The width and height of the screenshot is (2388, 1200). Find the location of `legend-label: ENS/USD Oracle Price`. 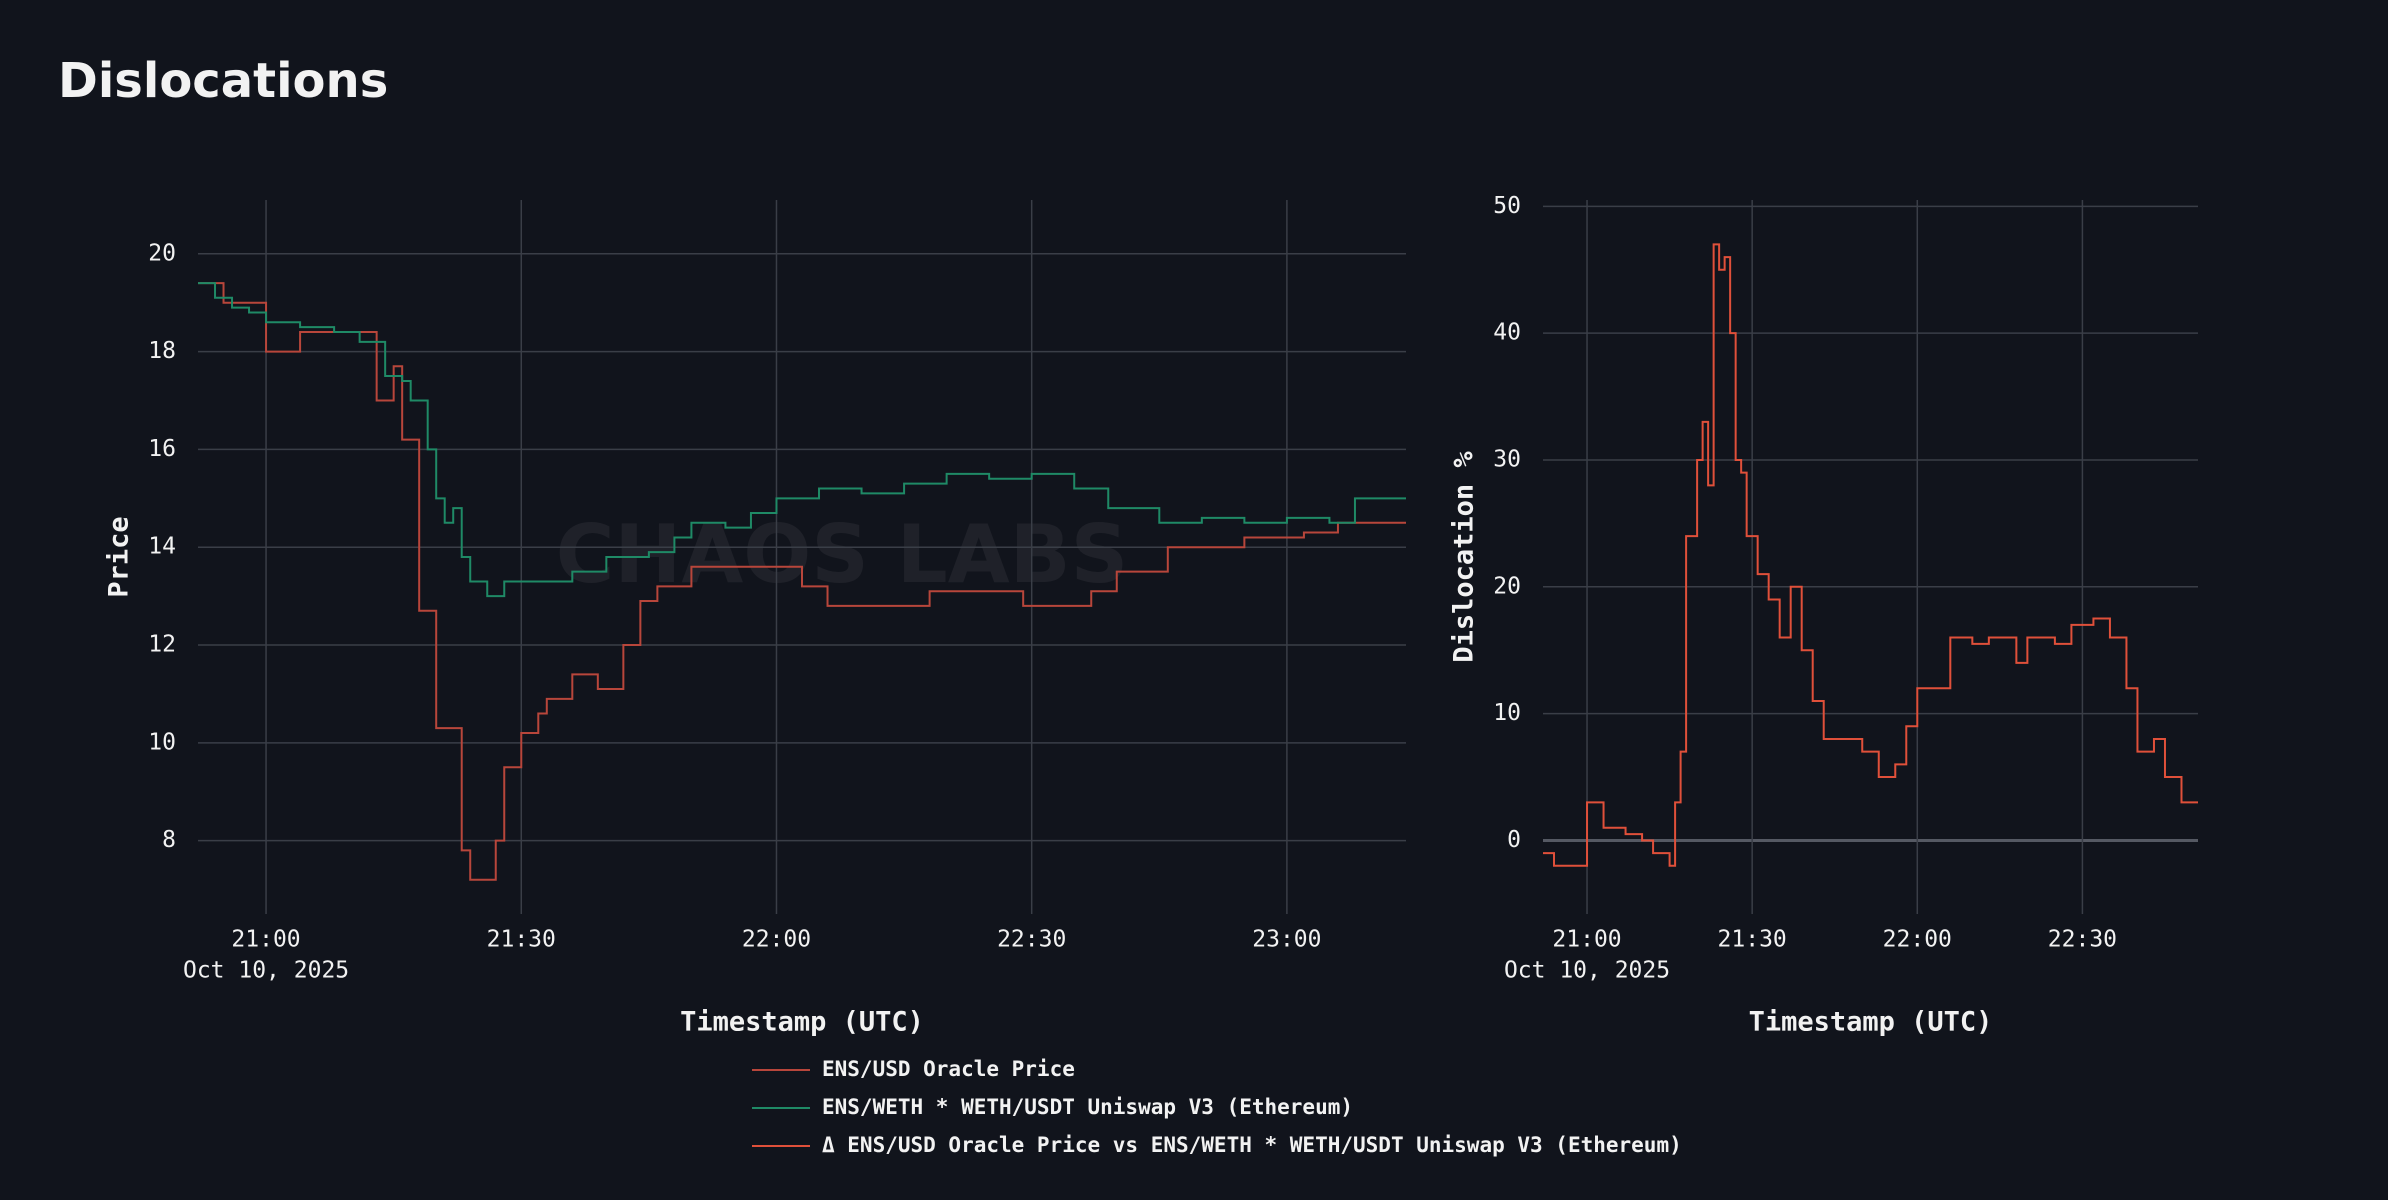

legend-label: ENS/USD Oracle Price is located at coordinates (948, 1069).